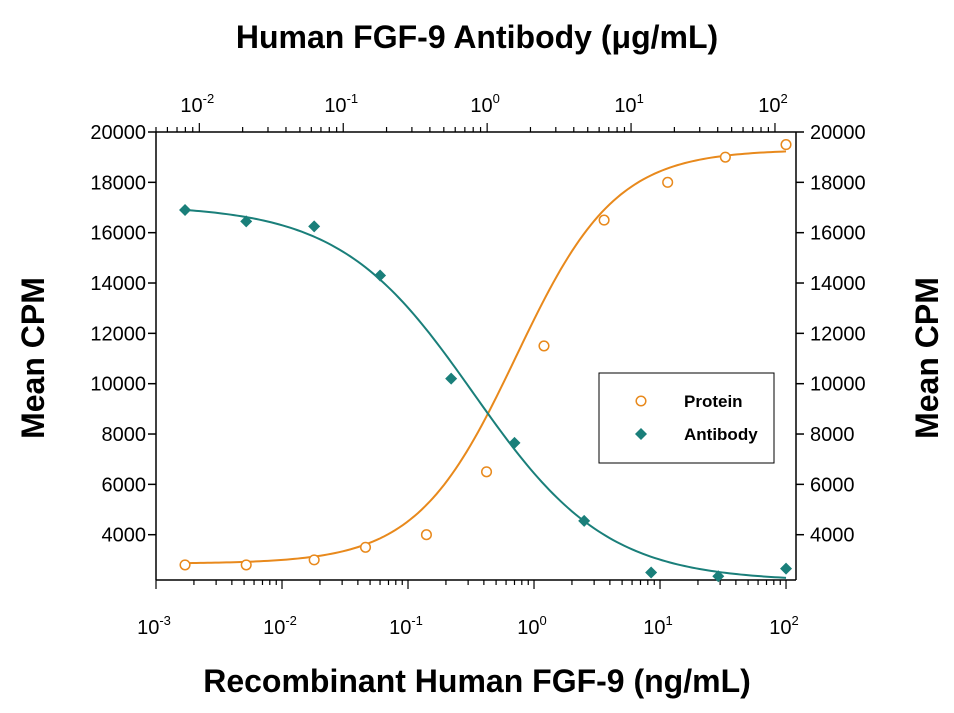 This screenshot has width=954, height=713. I want to click on y-tick-left-label: 8000, so click(124, 435).